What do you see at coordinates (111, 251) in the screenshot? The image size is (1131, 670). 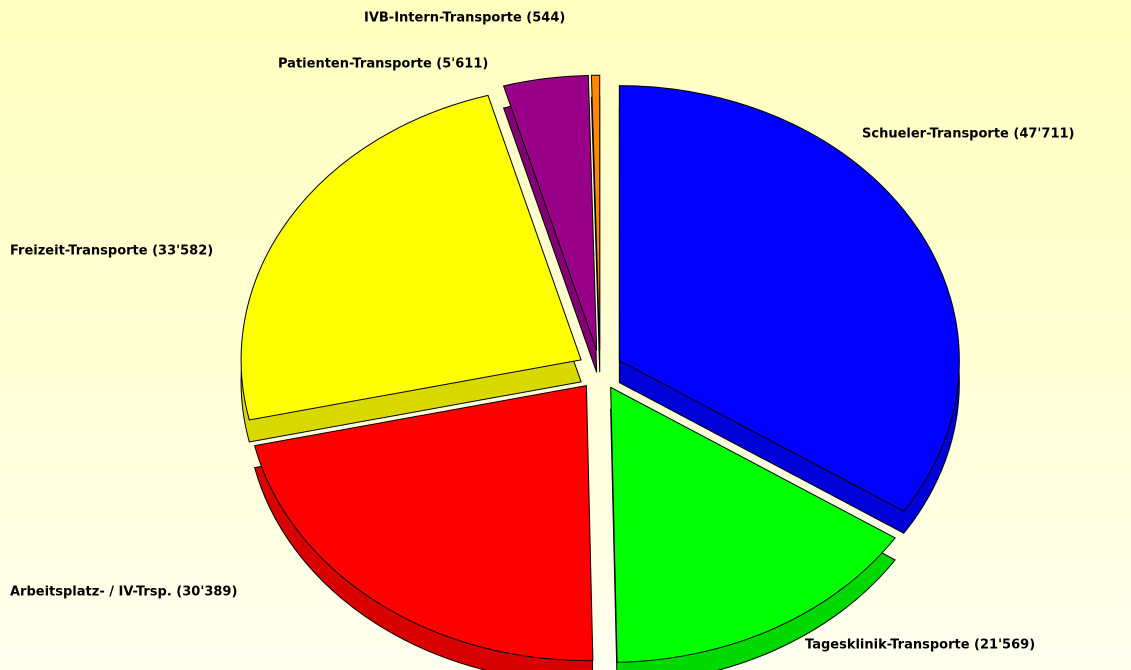 I see `slice-label: Freizeit-Transporte (33'582)` at bounding box center [111, 251].